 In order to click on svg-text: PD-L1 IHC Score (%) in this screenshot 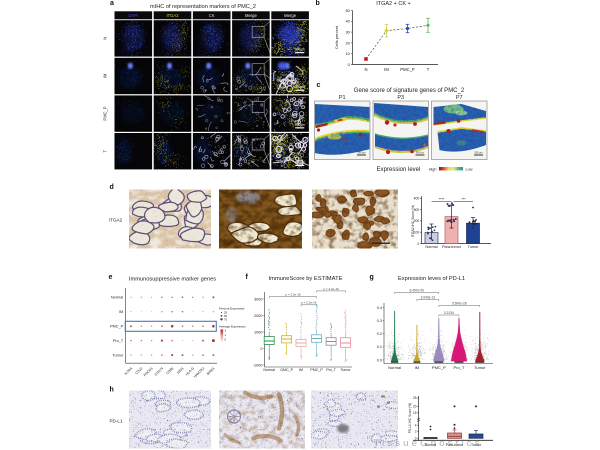, I will do `click(410, 418)`.